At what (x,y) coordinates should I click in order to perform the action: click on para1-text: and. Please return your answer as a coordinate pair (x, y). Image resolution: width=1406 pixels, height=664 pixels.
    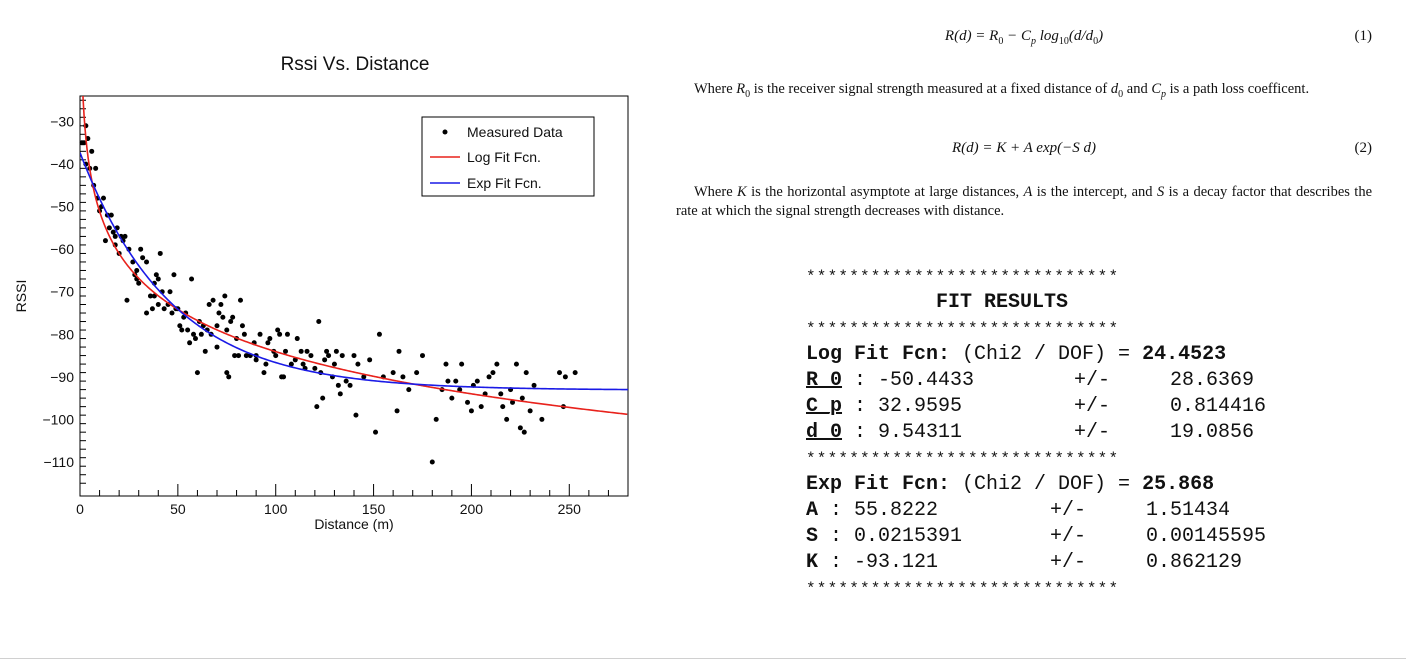
    Looking at the image, I should click on (1137, 89).